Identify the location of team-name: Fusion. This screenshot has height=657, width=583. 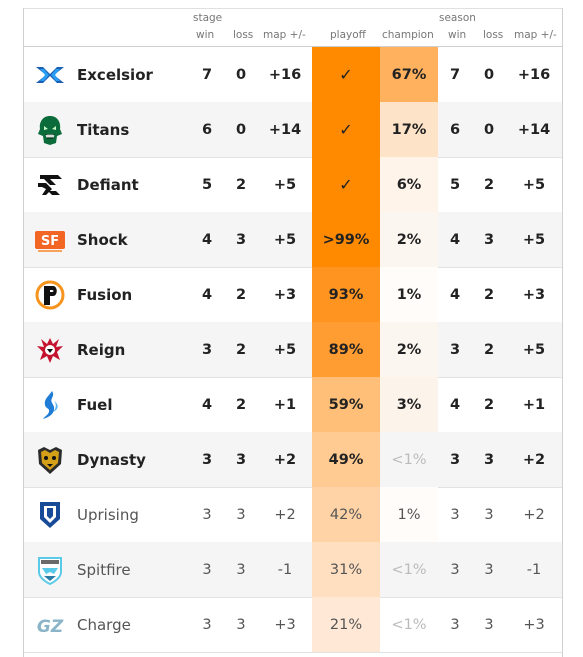
(105, 294).